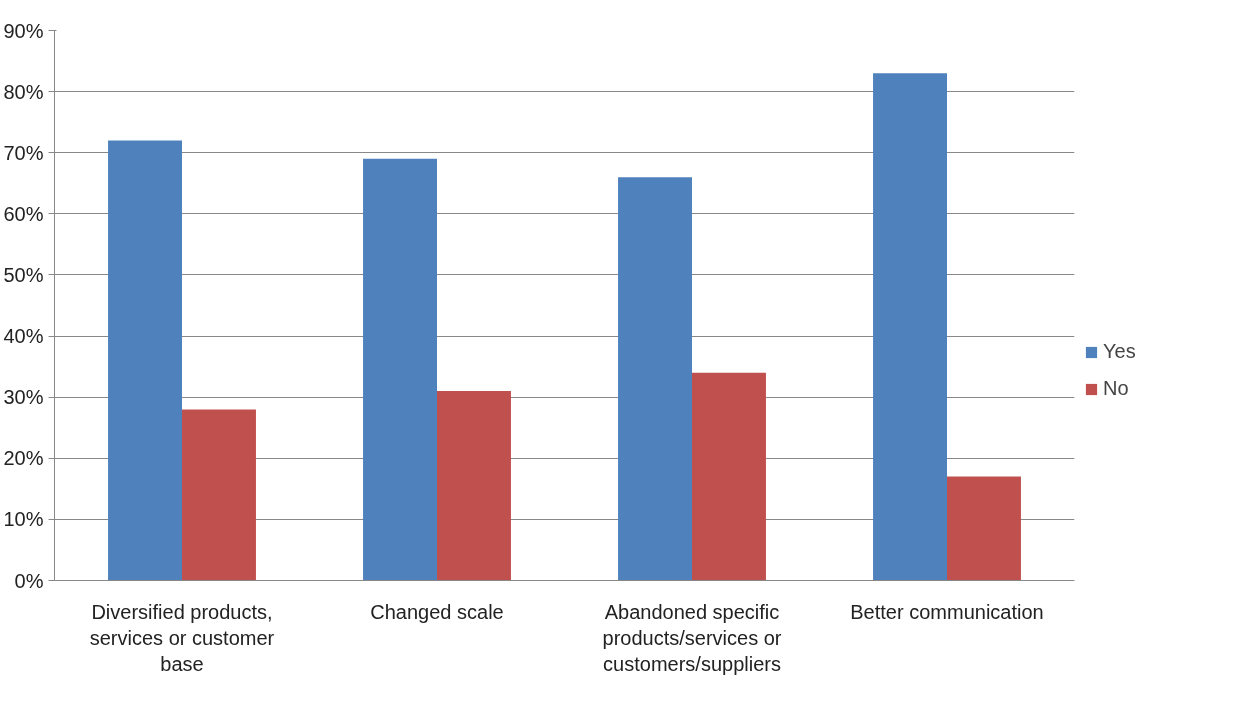 This screenshot has width=1248, height=711. Describe the element at coordinates (23, 274) in the screenshot. I see `y-tick-label: 50%` at that location.